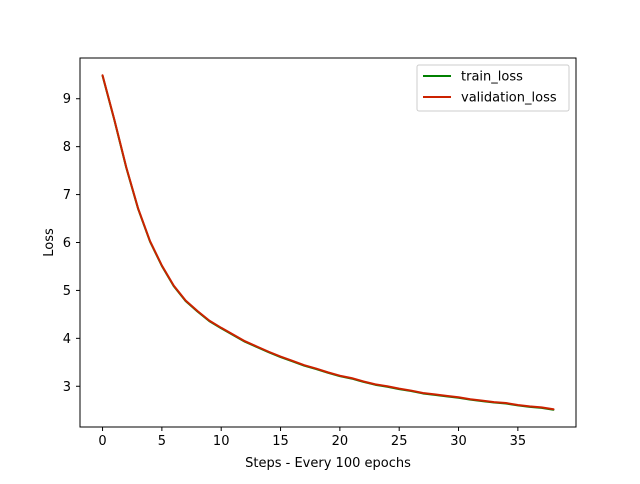 Image resolution: width=640 pixels, height=484 pixels. I want to click on x-axis-ticks: 0 5 10 15 20 25 30 35, so click(312, 438).